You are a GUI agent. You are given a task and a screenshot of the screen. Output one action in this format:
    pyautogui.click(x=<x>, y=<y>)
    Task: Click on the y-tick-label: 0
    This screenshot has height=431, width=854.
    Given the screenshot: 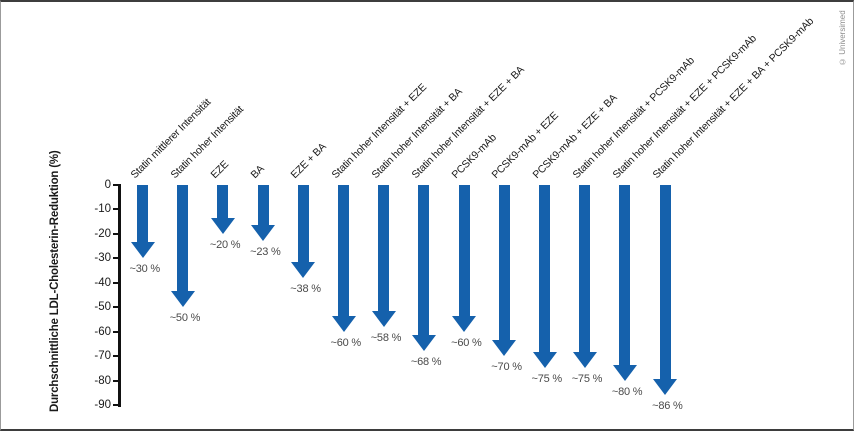 What is the action you would take?
    pyautogui.click(x=107, y=185)
    